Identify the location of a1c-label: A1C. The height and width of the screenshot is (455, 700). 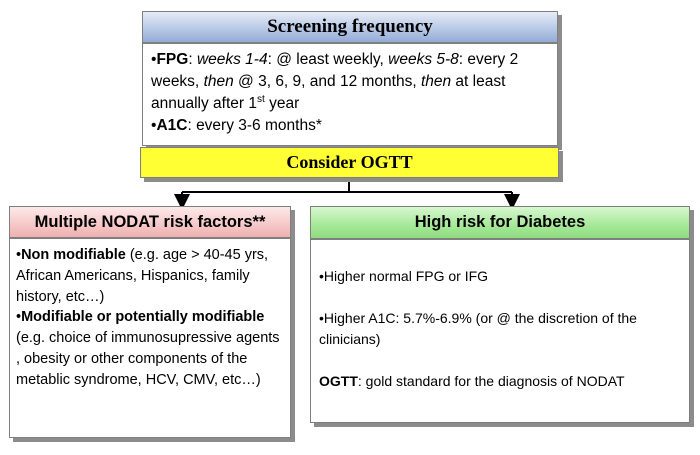
(172, 125).